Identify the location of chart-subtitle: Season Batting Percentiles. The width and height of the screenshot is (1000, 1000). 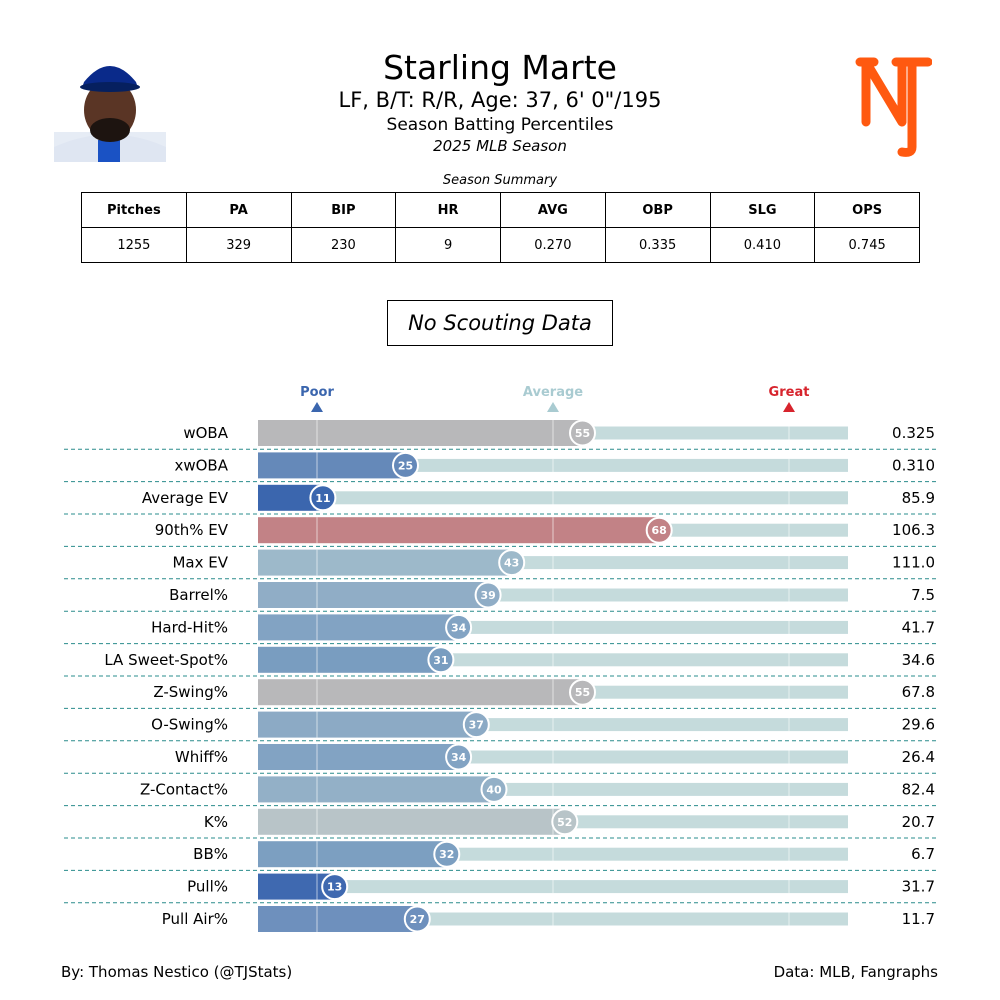
(500, 125).